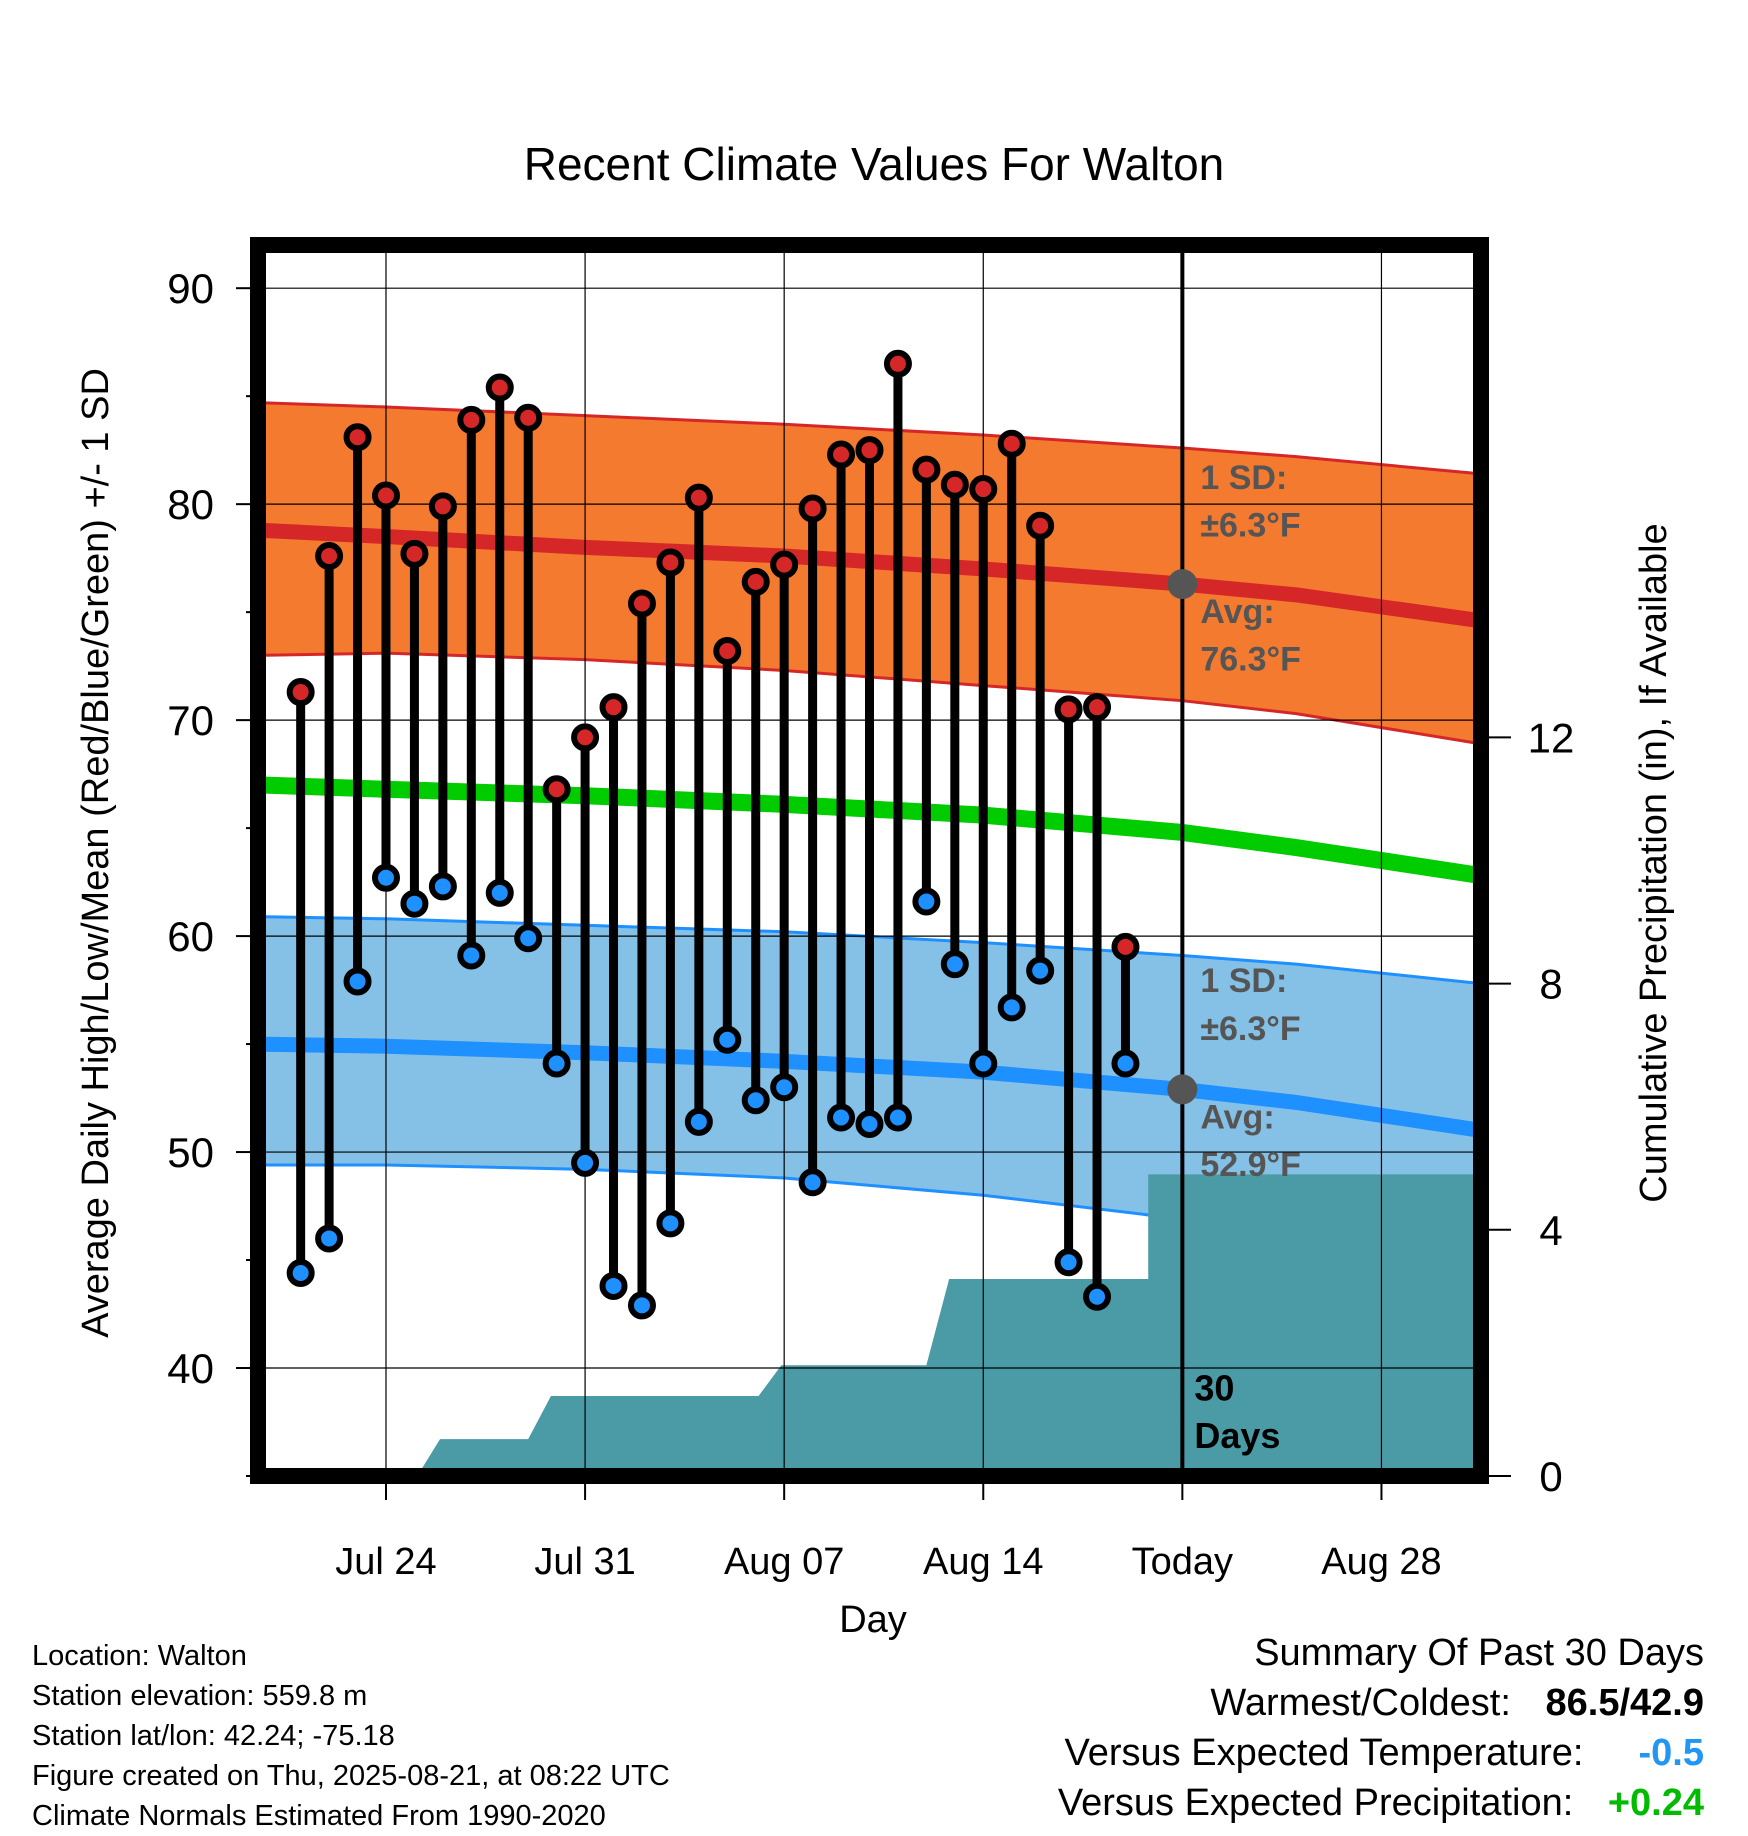 The width and height of the screenshot is (1748, 1836). I want to click on high-avg-label: Avg:, so click(1237, 612).